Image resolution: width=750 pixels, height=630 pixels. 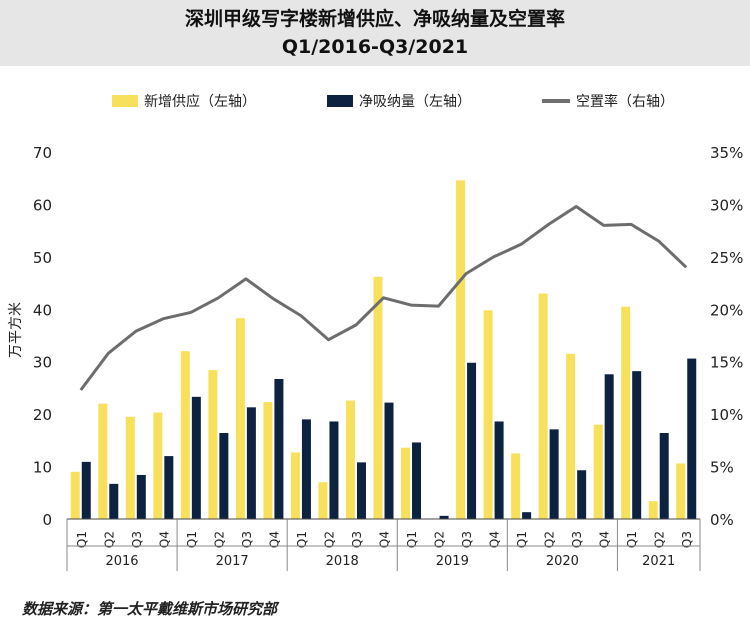 What do you see at coordinates (125, 101) in the screenshot?
I see `legend-swatch-supply` at bounding box center [125, 101].